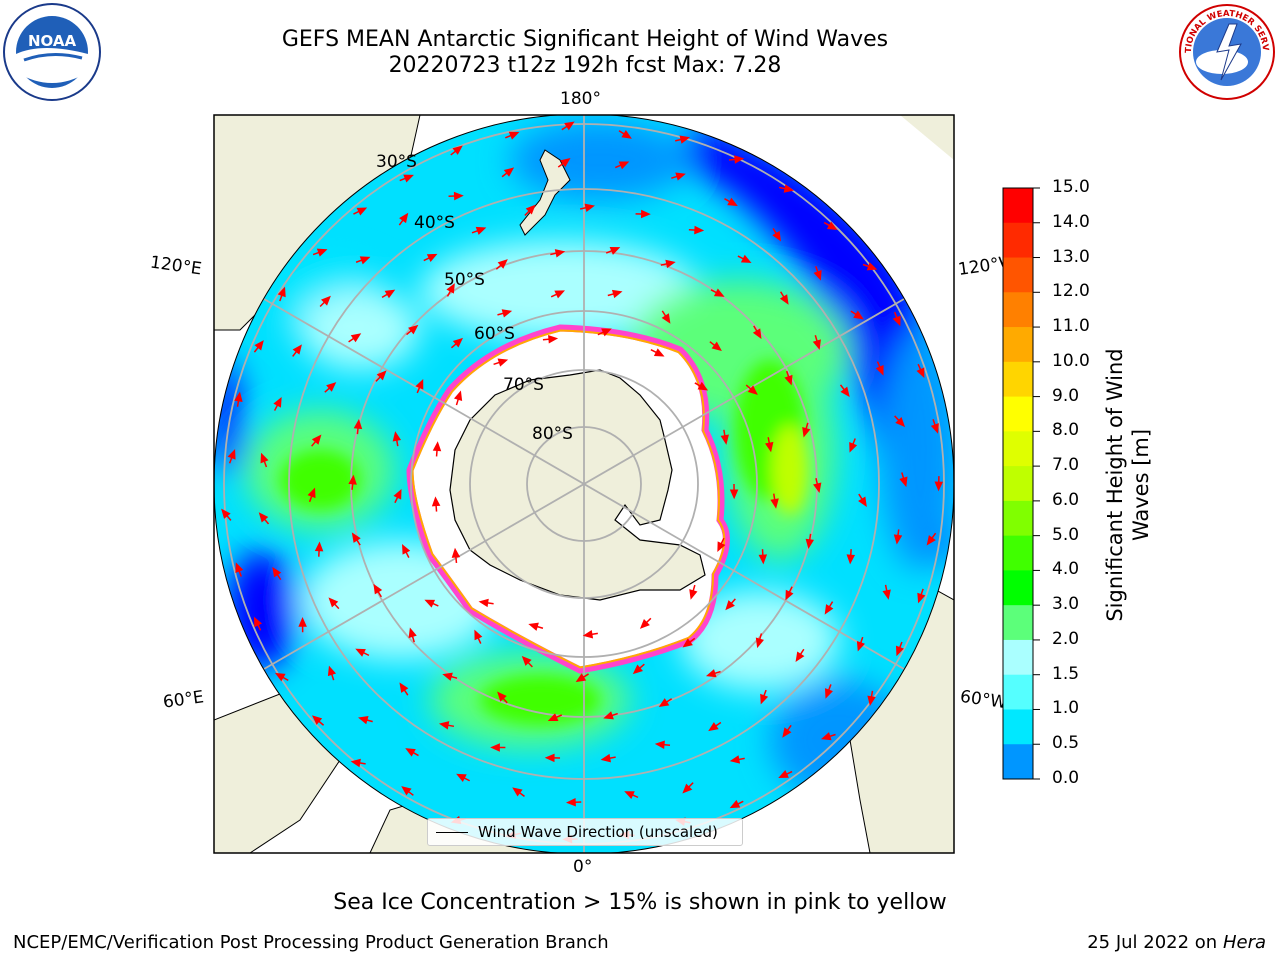 Image resolution: width=1280 pixels, height=960 pixels. Describe the element at coordinates (1071, 256) in the screenshot. I see `colorbar-tick-label: 13.0` at that location.